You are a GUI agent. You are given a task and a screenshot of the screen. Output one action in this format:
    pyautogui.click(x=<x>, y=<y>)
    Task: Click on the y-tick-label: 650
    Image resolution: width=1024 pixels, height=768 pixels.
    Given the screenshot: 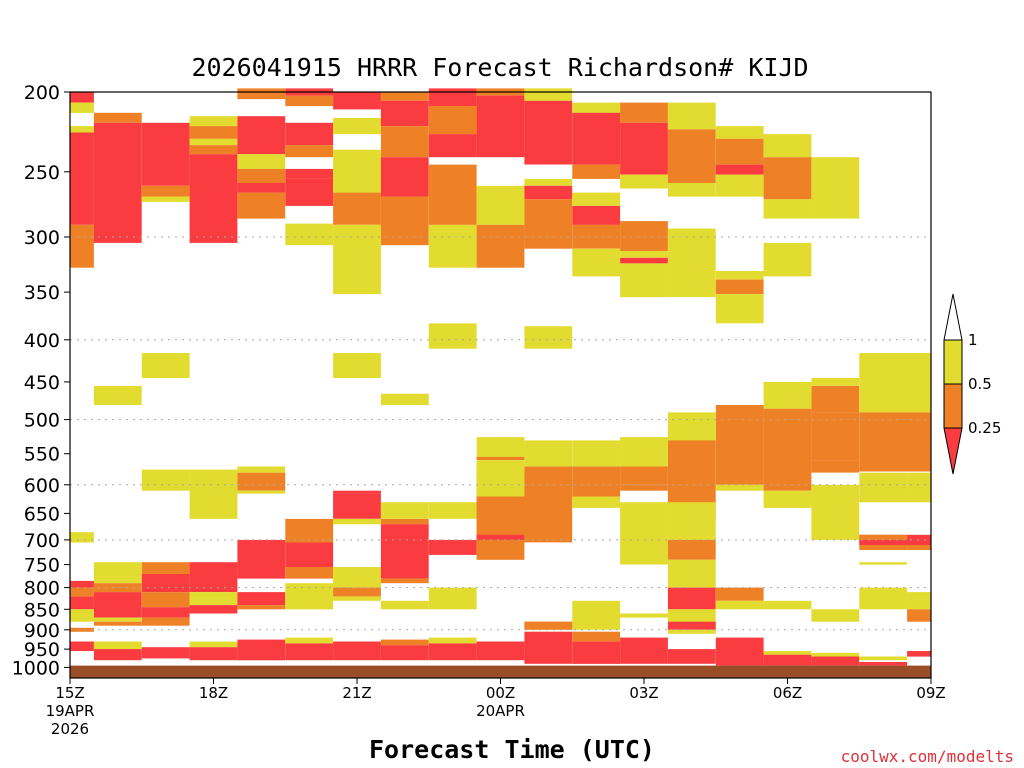 What is the action you would take?
    pyautogui.click(x=42, y=514)
    